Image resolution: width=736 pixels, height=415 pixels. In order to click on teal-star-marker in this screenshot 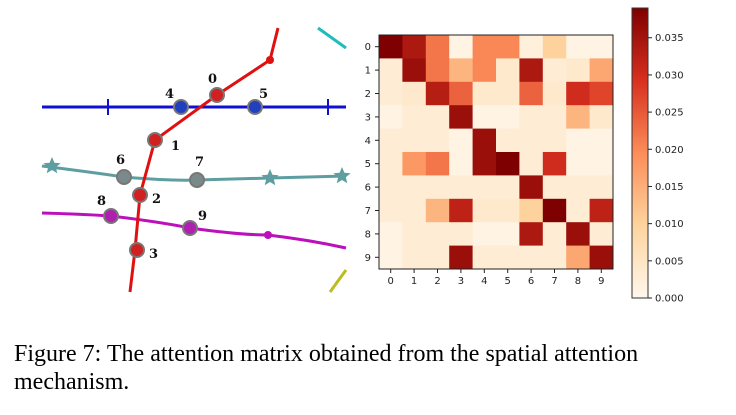, I will do `click(270, 177)`.